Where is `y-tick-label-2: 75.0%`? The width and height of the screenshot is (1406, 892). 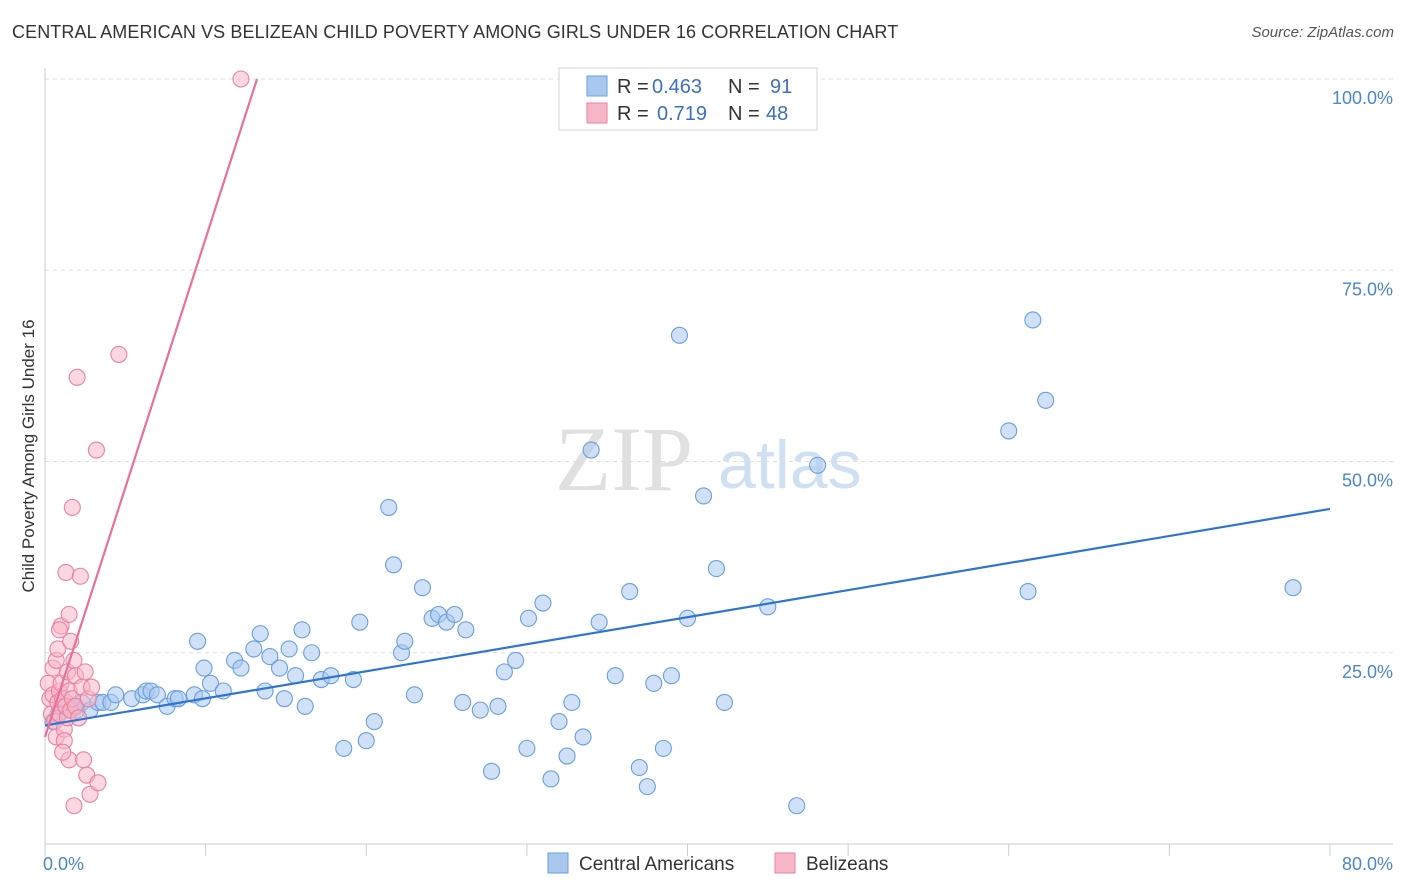 y-tick-label-2: 75.0% is located at coordinates (1367, 289).